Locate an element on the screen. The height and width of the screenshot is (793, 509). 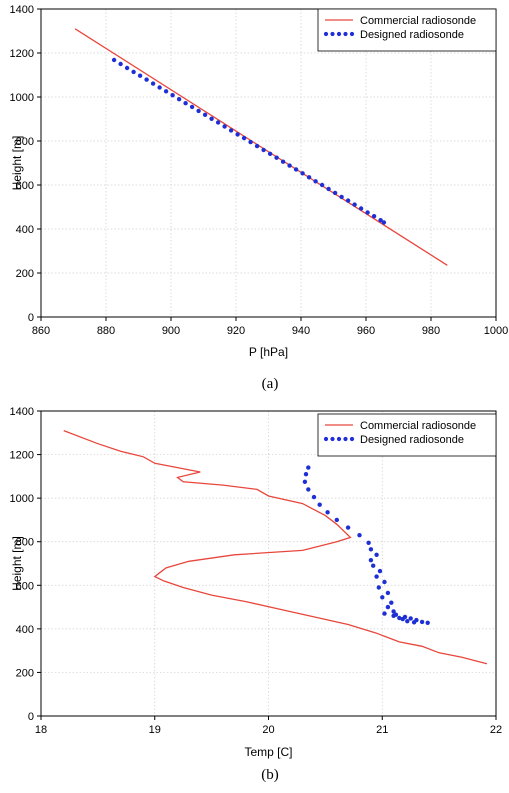
x-tick-label: 880 is located at coordinates (106, 331).